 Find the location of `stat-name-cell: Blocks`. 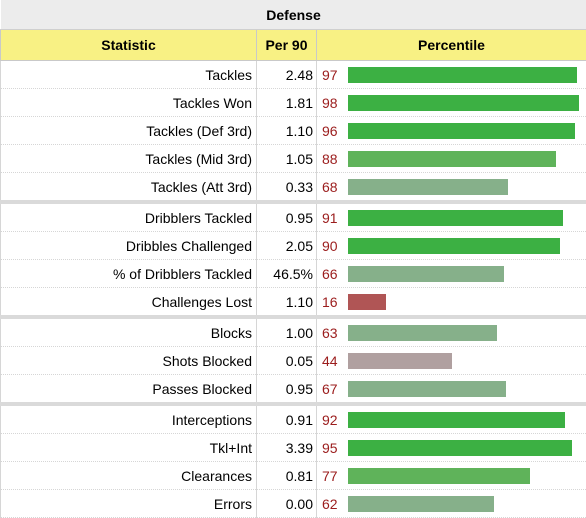

stat-name-cell: Blocks is located at coordinates (129, 332).